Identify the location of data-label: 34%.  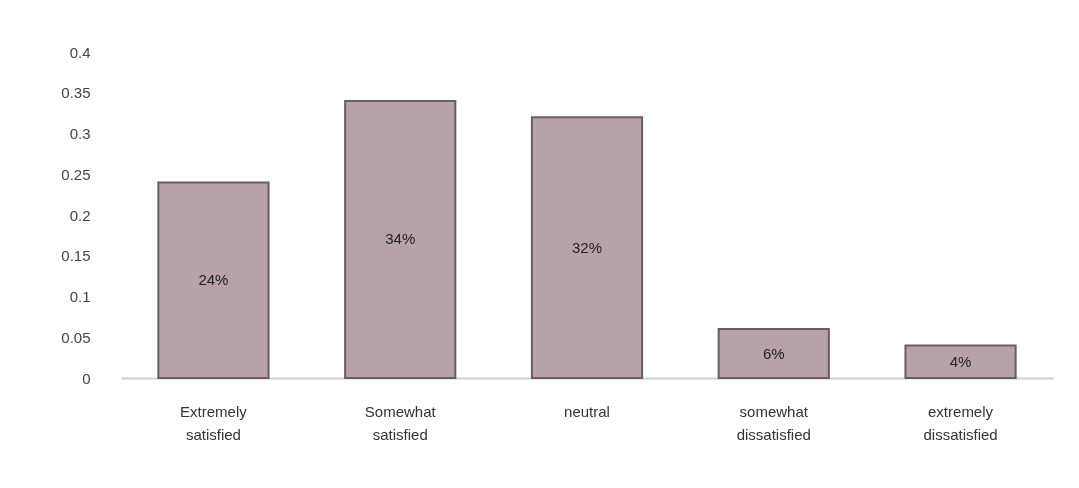
(400, 239).